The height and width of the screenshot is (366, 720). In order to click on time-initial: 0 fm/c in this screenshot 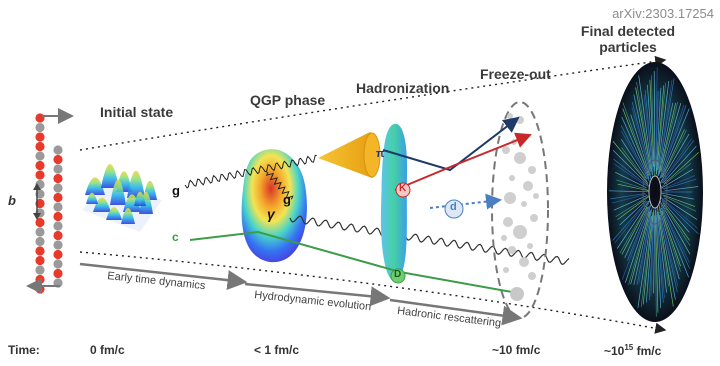, I will do `click(107, 350)`.